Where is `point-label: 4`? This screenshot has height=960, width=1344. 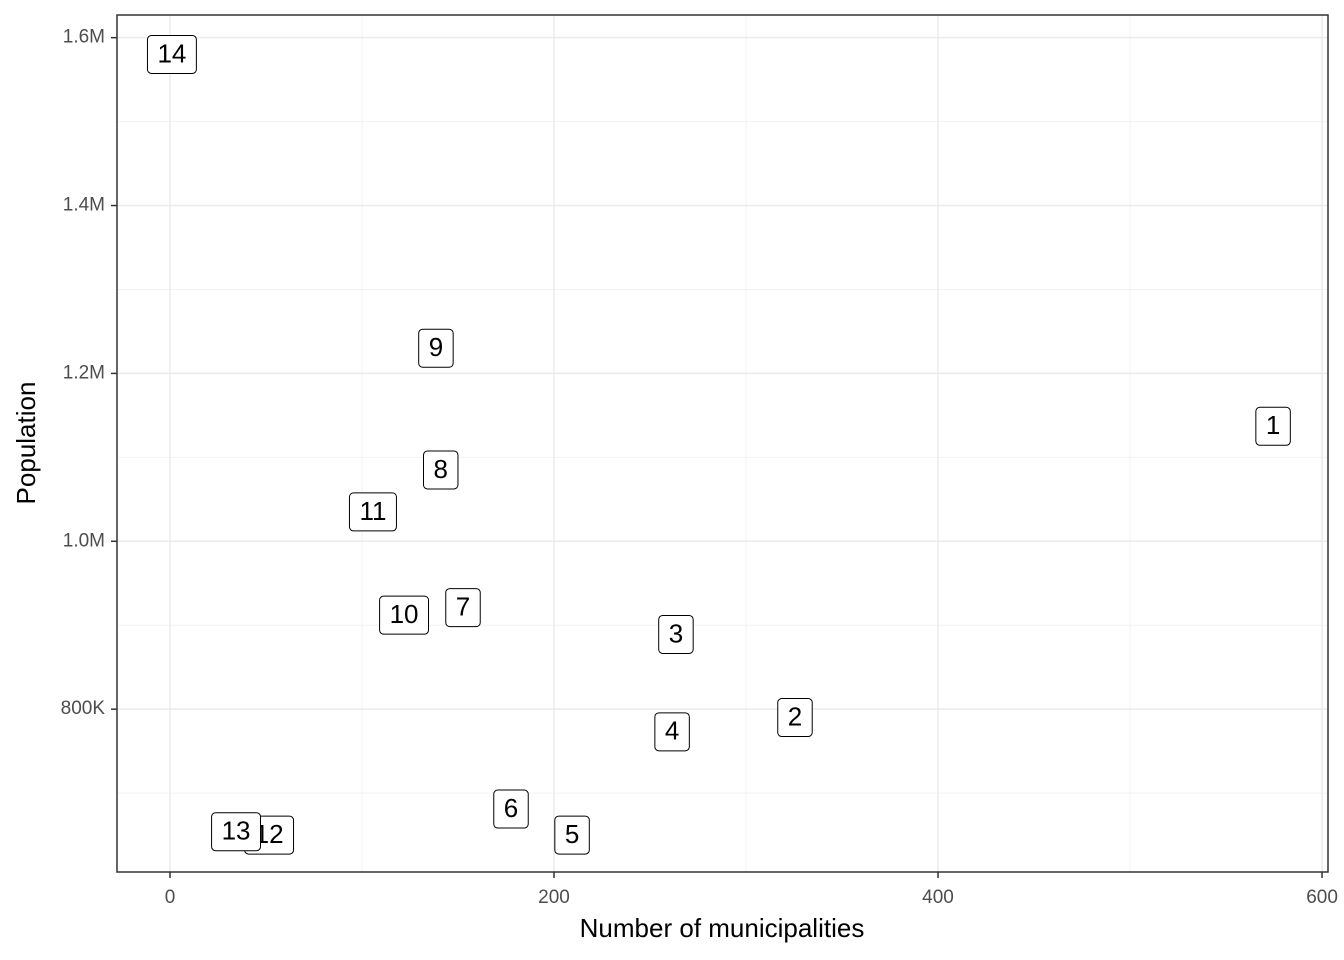
point-label: 4 is located at coordinates (672, 732).